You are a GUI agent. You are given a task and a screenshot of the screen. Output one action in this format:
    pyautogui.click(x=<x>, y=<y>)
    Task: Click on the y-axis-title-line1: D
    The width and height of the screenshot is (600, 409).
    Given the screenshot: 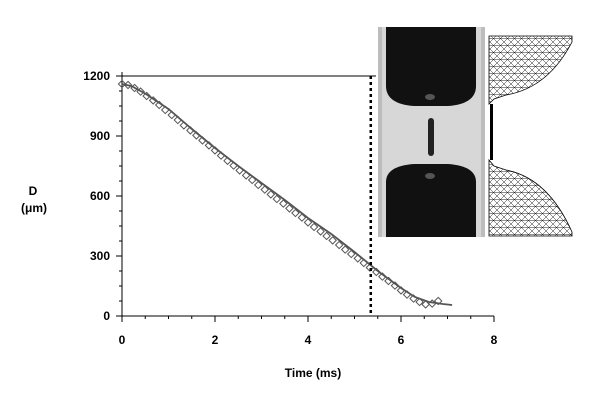 What is the action you would take?
    pyautogui.click(x=33, y=191)
    